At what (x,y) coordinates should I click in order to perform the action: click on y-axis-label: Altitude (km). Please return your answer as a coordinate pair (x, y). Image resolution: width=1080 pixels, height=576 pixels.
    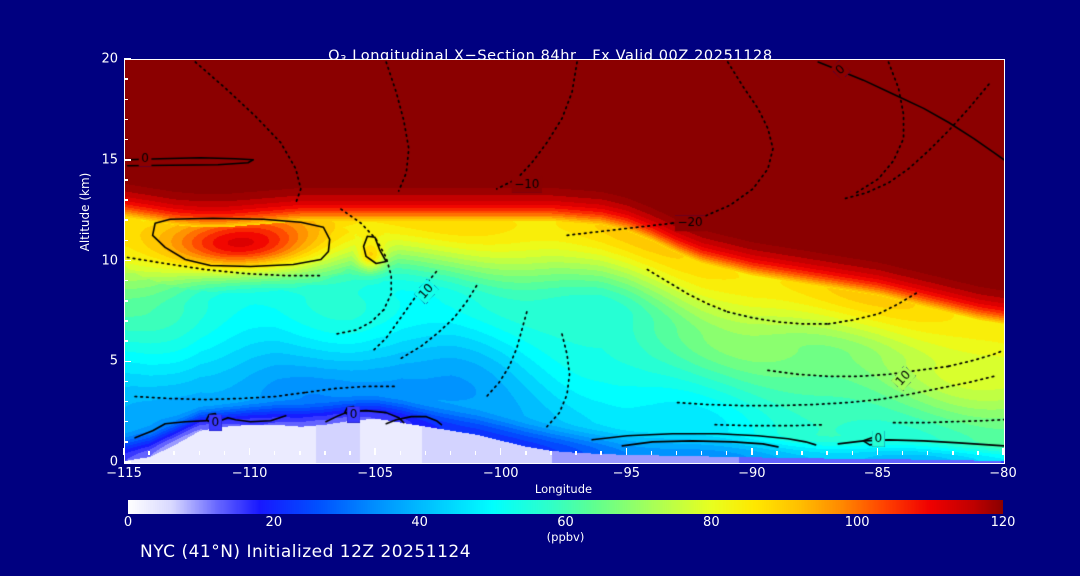
    Looking at the image, I should click on (85, 212).